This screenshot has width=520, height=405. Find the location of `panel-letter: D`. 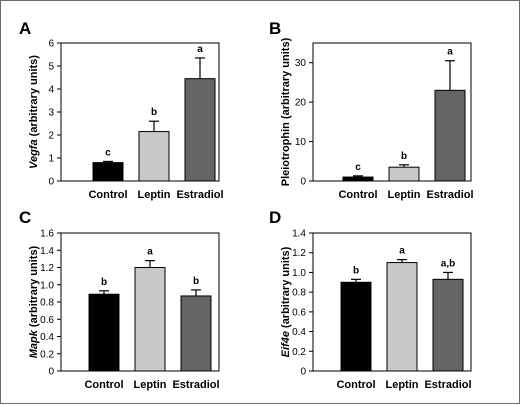

panel-letter: D is located at coordinates (275, 217).